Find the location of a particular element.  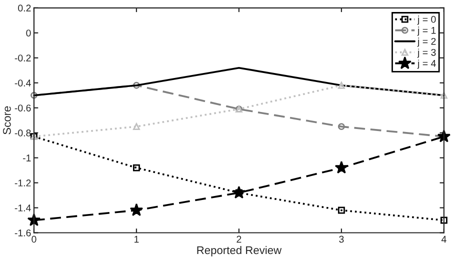

legend-label: j = 4 is located at coordinates (426, 64).